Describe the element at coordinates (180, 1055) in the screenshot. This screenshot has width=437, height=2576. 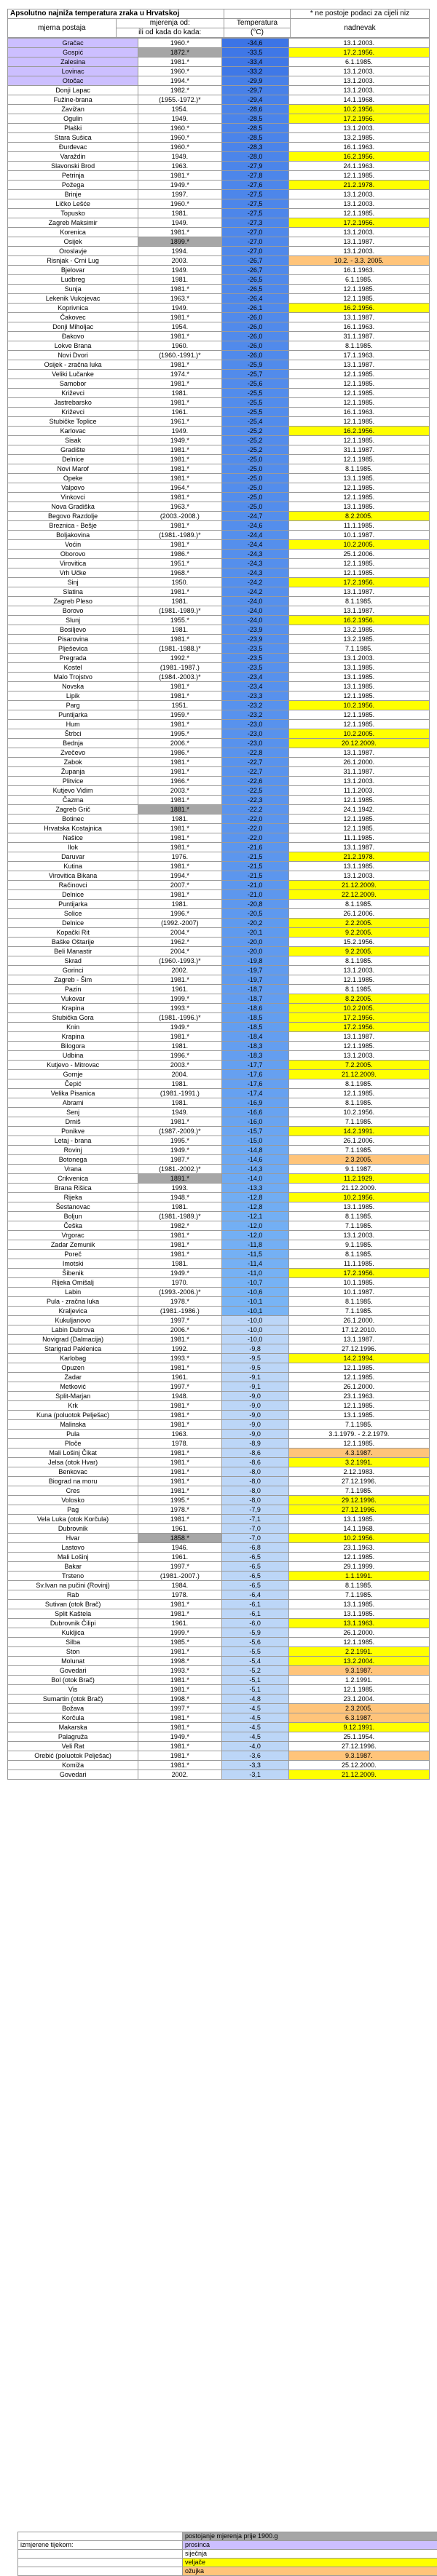
I see `measured-since-cell: 1996.*` at that location.